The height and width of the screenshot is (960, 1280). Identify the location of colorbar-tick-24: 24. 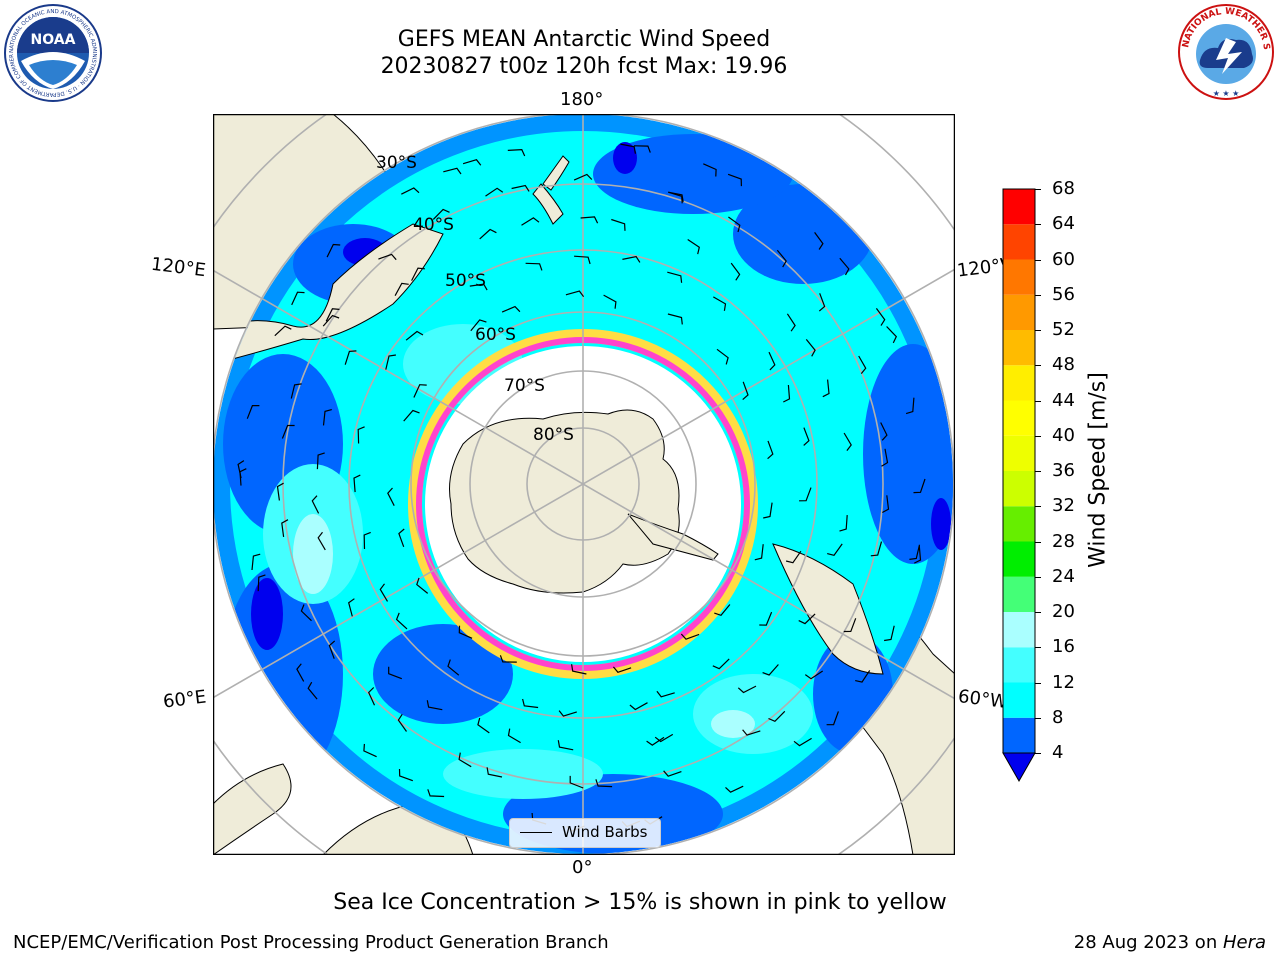
(1063, 576).